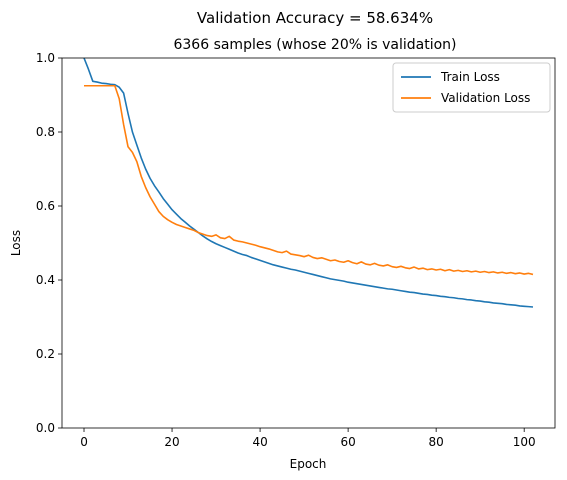  Describe the element at coordinates (259, 442) in the screenshot. I see `x-tick-label: 40` at that location.